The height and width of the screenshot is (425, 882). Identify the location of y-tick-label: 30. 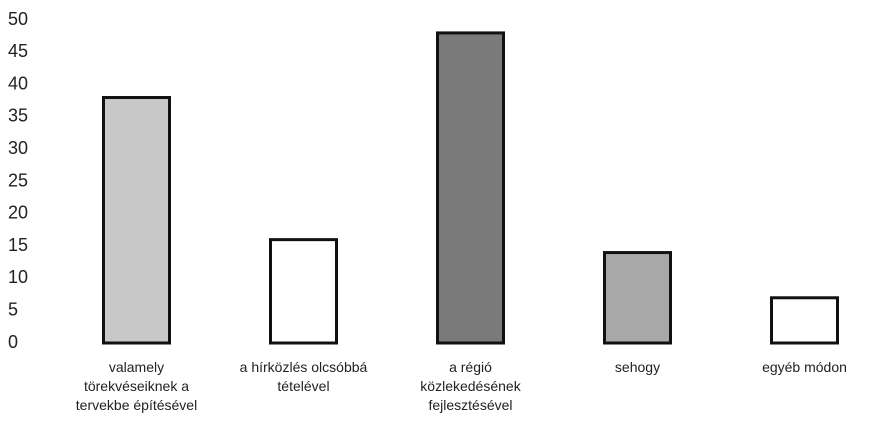
(18, 148).